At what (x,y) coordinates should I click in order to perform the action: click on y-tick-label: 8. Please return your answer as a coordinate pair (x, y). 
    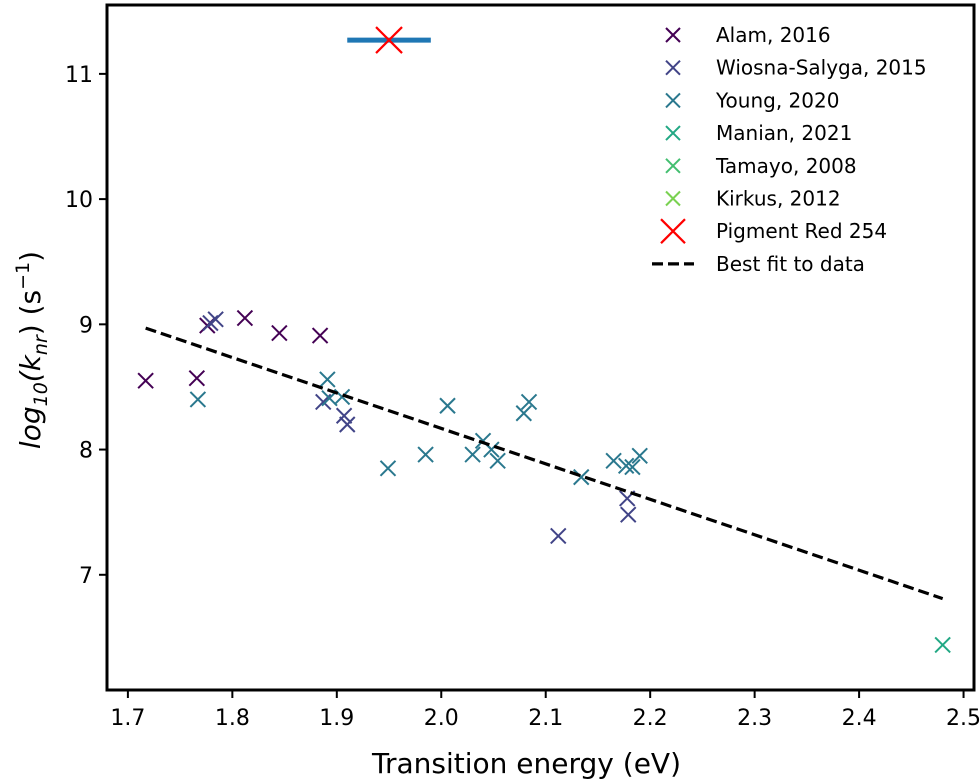
    Looking at the image, I should click on (86, 451).